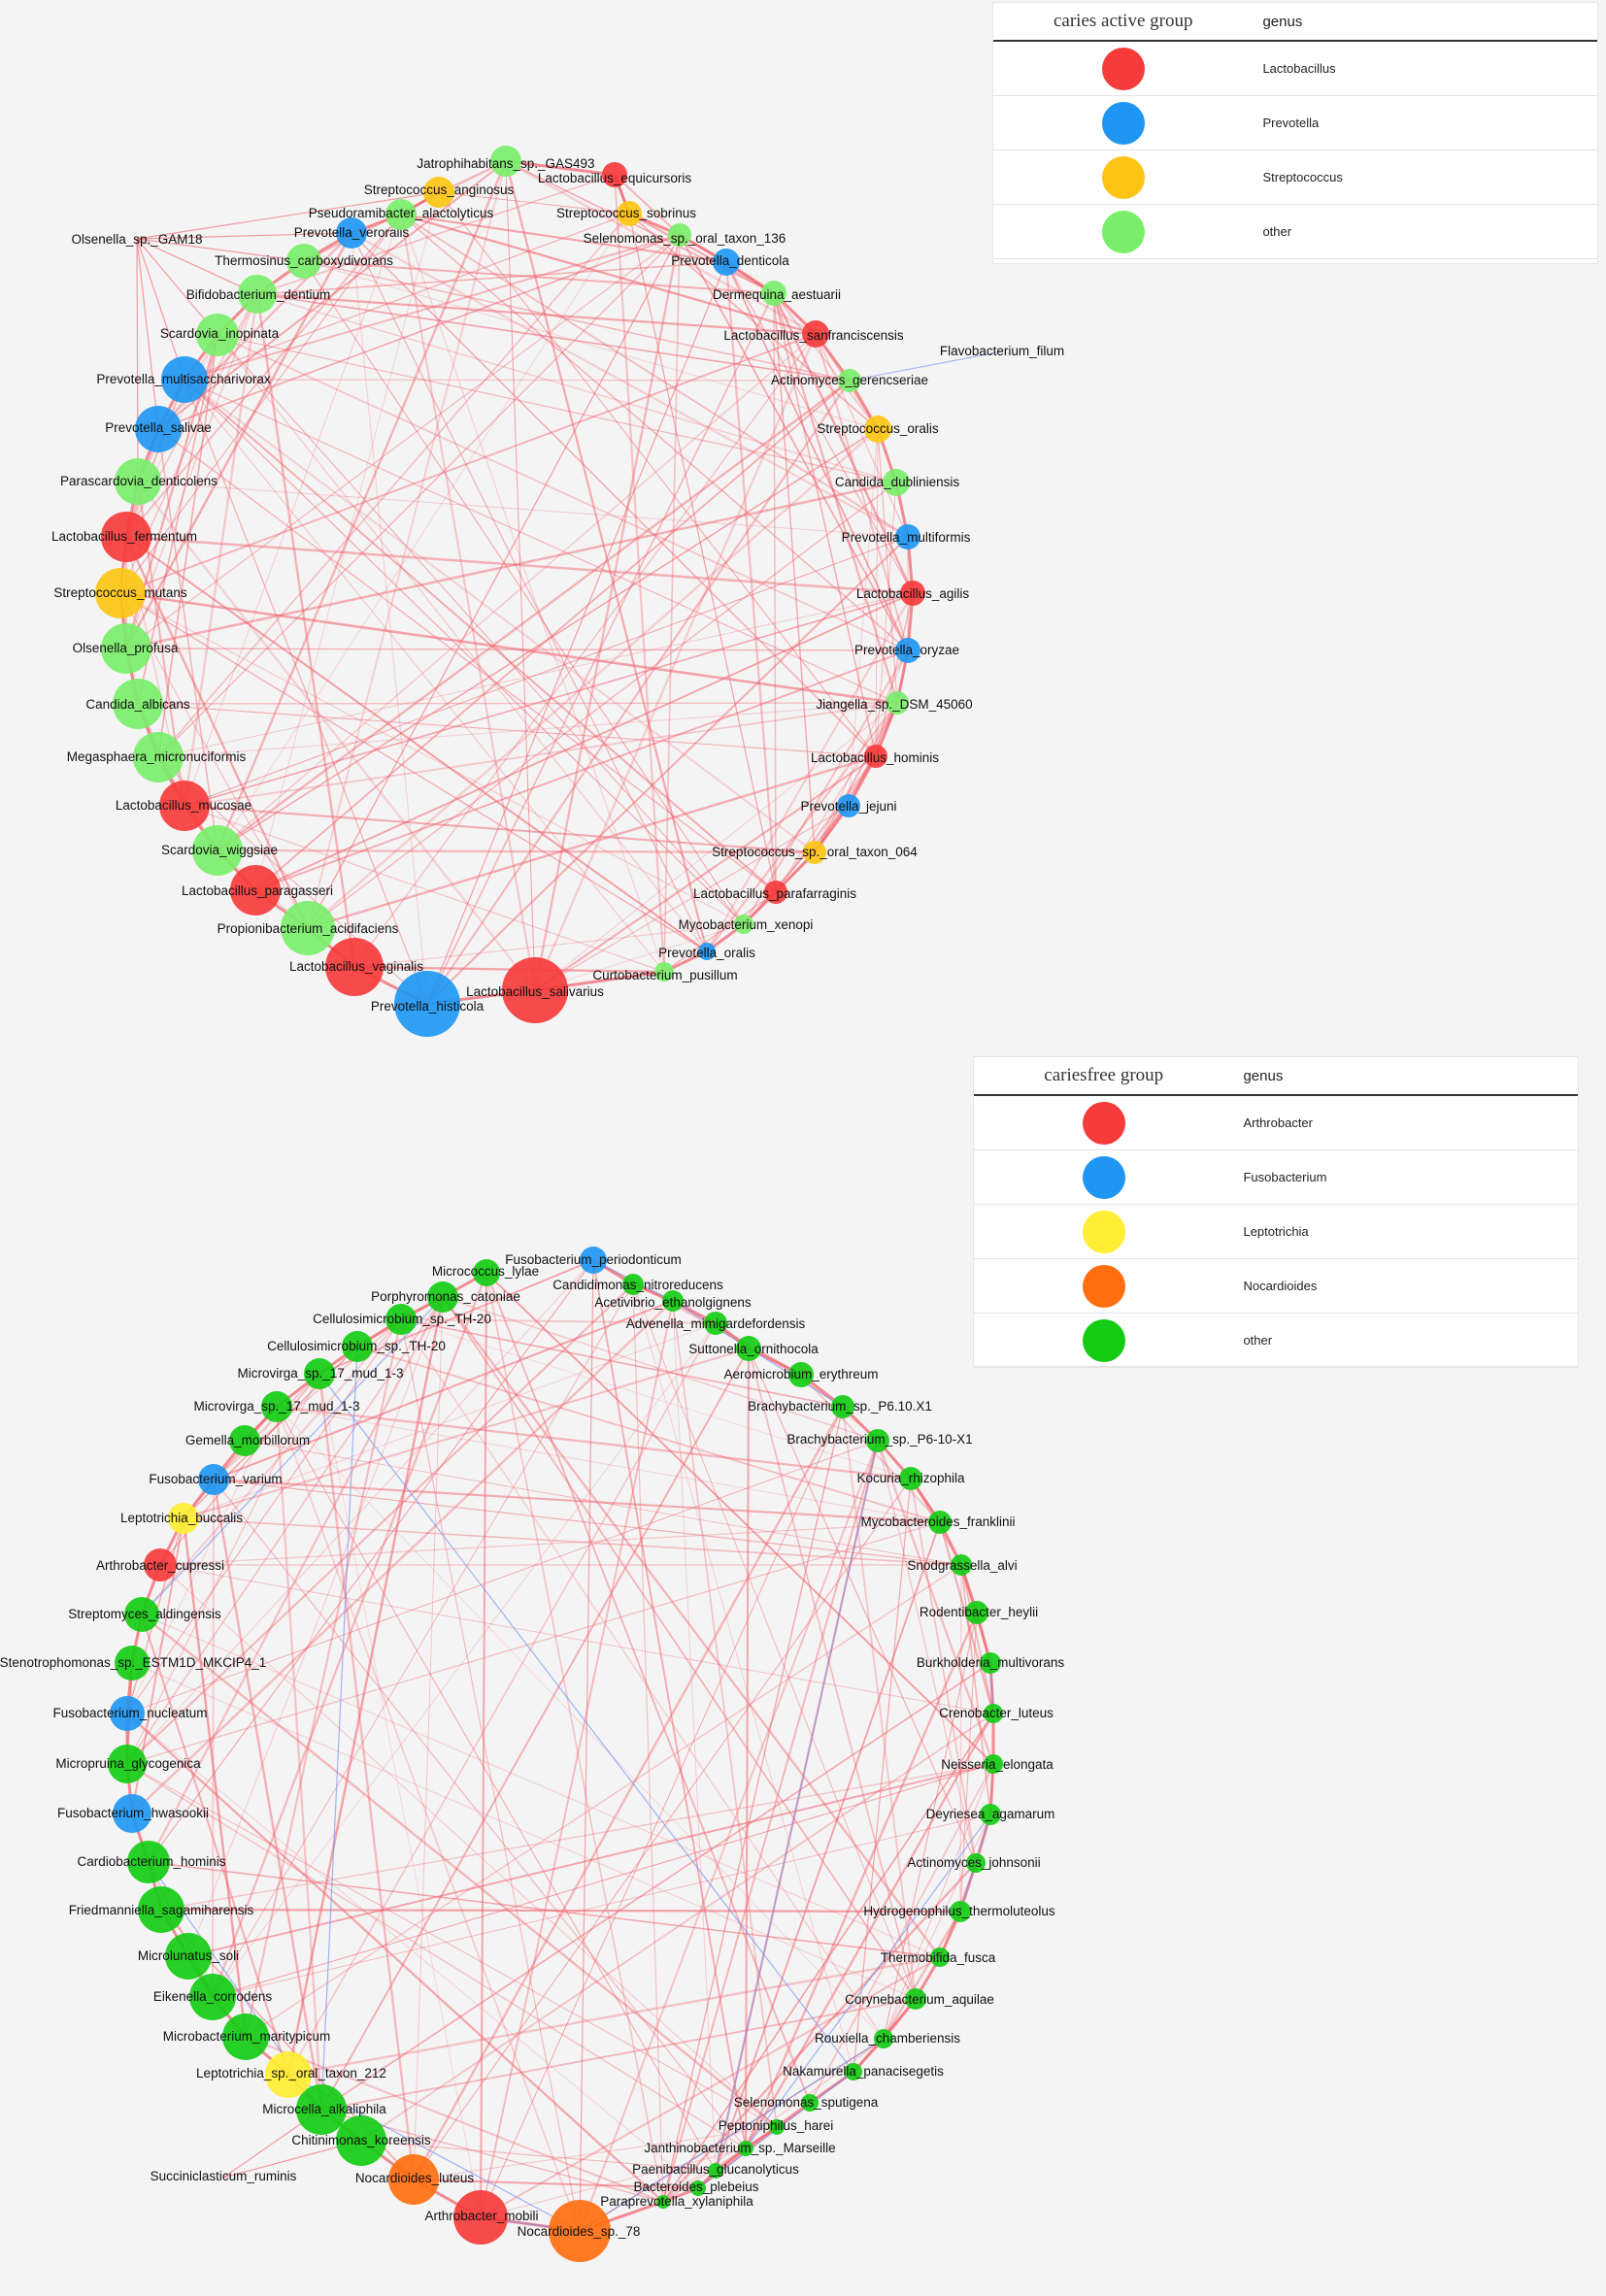 The height and width of the screenshot is (2296, 1606). I want to click on node-label: Cellulosimicrobium_sp._TH-20, so click(402, 1319).